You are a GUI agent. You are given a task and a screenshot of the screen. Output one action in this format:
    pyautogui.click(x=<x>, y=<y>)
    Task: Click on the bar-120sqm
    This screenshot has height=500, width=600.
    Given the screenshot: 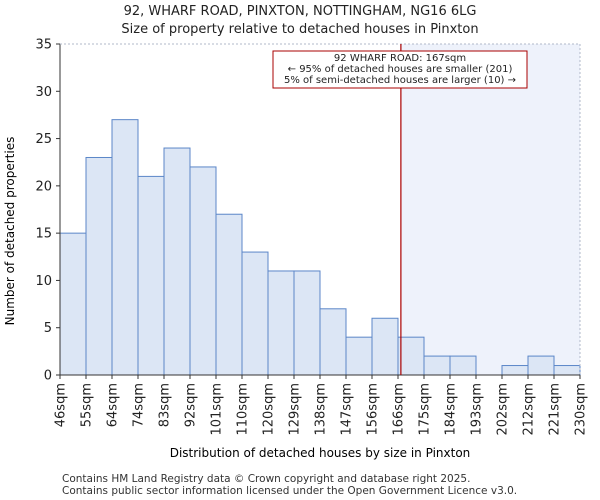 What is the action you would take?
    pyautogui.click(x=281, y=323)
    